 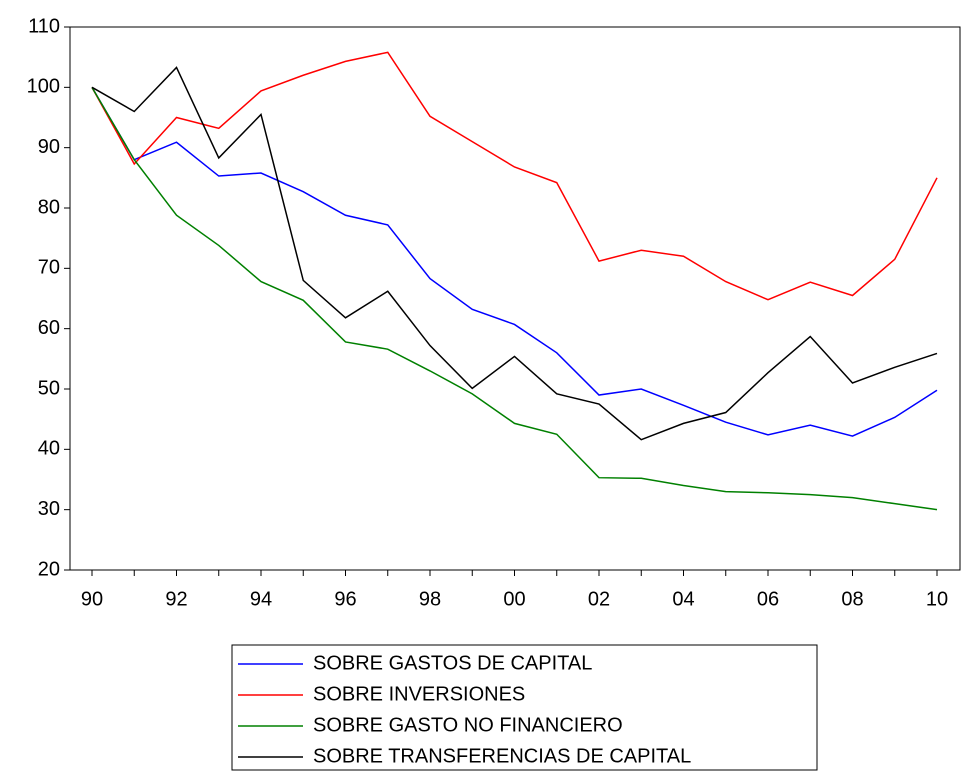 What do you see at coordinates (261, 599) in the screenshot?
I see `x-tick-label: 94` at bounding box center [261, 599].